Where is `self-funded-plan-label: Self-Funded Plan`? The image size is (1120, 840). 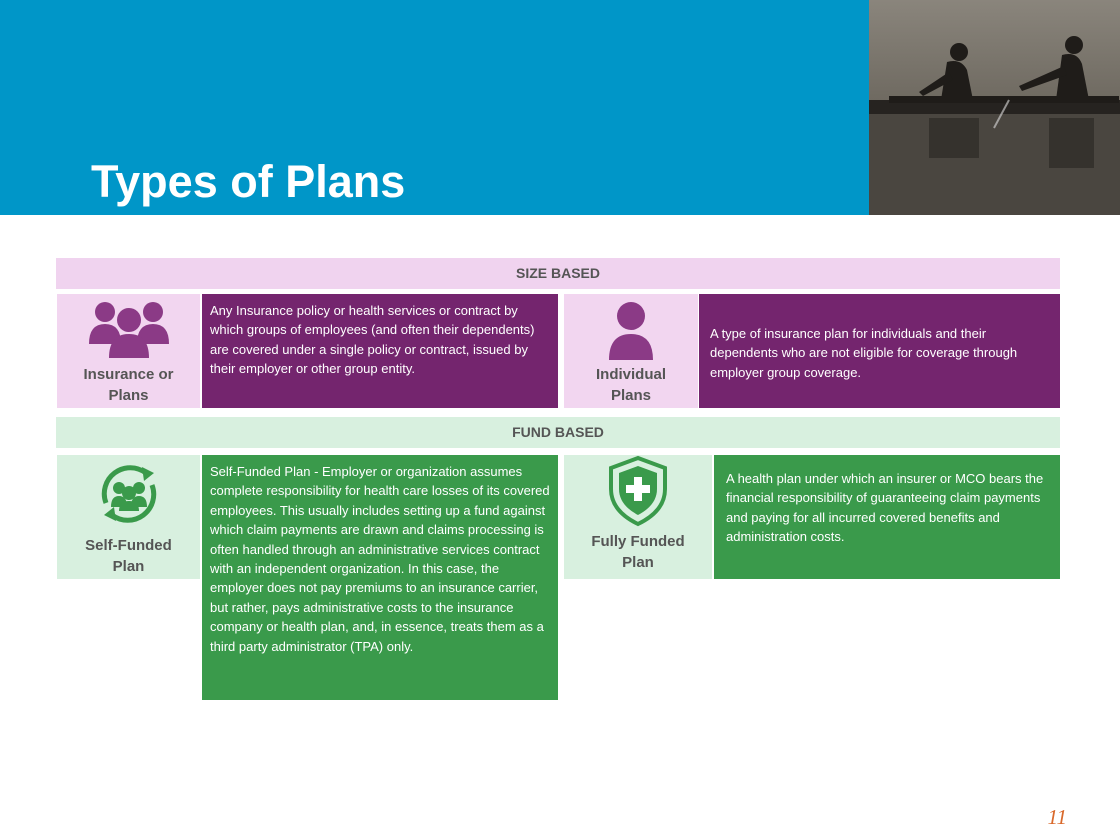 self-funded-plan-label: Self-Funded Plan is located at coordinates (128, 556).